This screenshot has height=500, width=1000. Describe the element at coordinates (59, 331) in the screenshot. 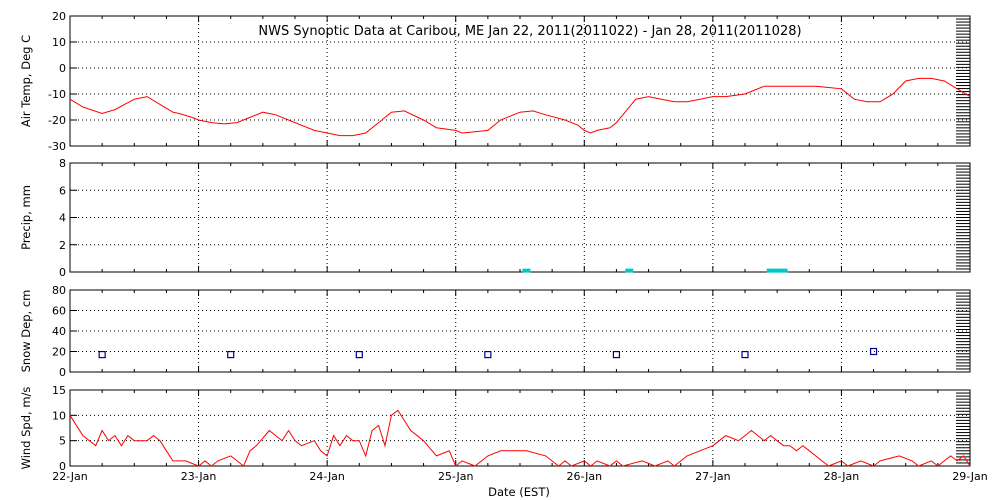

I see `y-tick-label: 40` at that location.